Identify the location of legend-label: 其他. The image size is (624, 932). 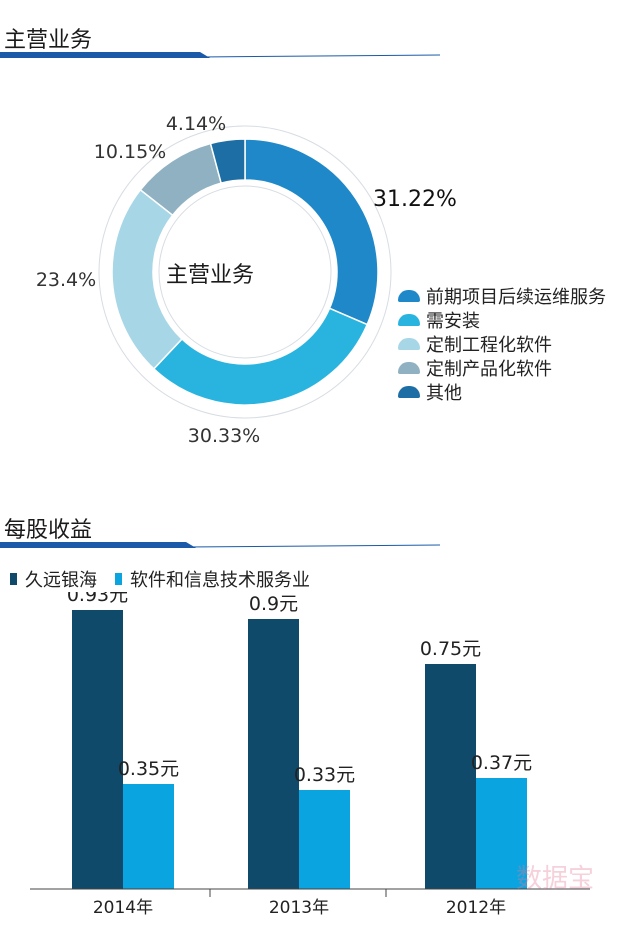
(444, 393).